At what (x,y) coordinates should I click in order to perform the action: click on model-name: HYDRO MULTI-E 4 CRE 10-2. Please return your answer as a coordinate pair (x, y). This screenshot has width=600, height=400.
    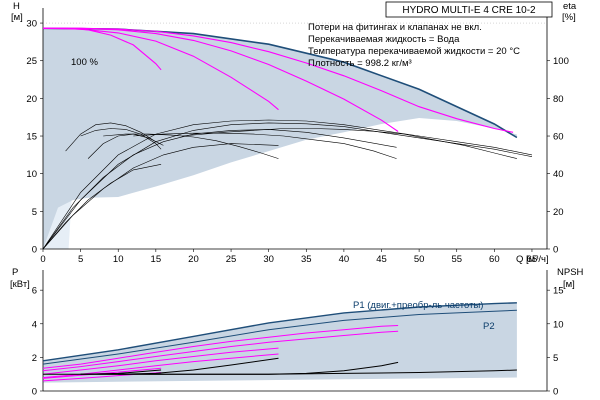
    Looking at the image, I should click on (469, 10).